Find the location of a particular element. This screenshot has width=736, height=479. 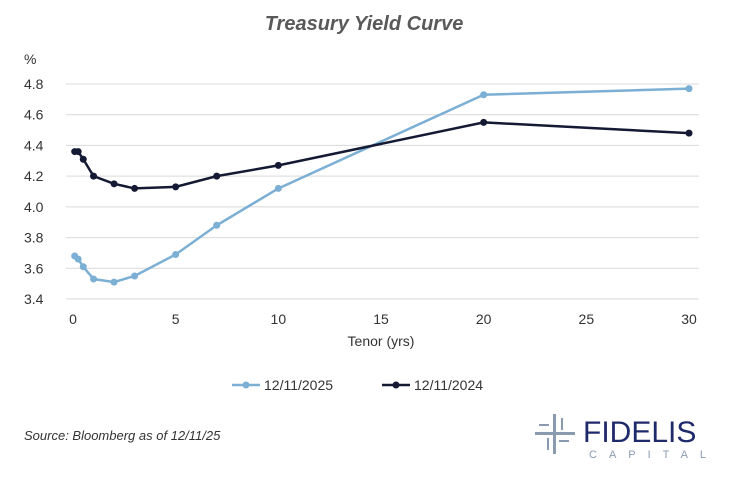

x-tick-label: 5 is located at coordinates (176, 319).